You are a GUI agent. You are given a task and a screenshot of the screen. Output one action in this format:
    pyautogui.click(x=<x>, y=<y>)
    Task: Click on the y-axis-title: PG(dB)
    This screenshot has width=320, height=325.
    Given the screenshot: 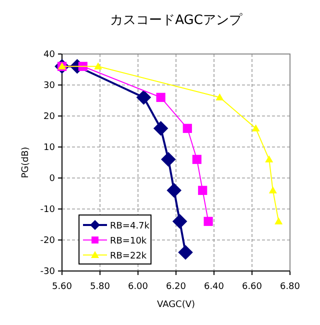 What is the action you would take?
    pyautogui.click(x=26, y=162)
    